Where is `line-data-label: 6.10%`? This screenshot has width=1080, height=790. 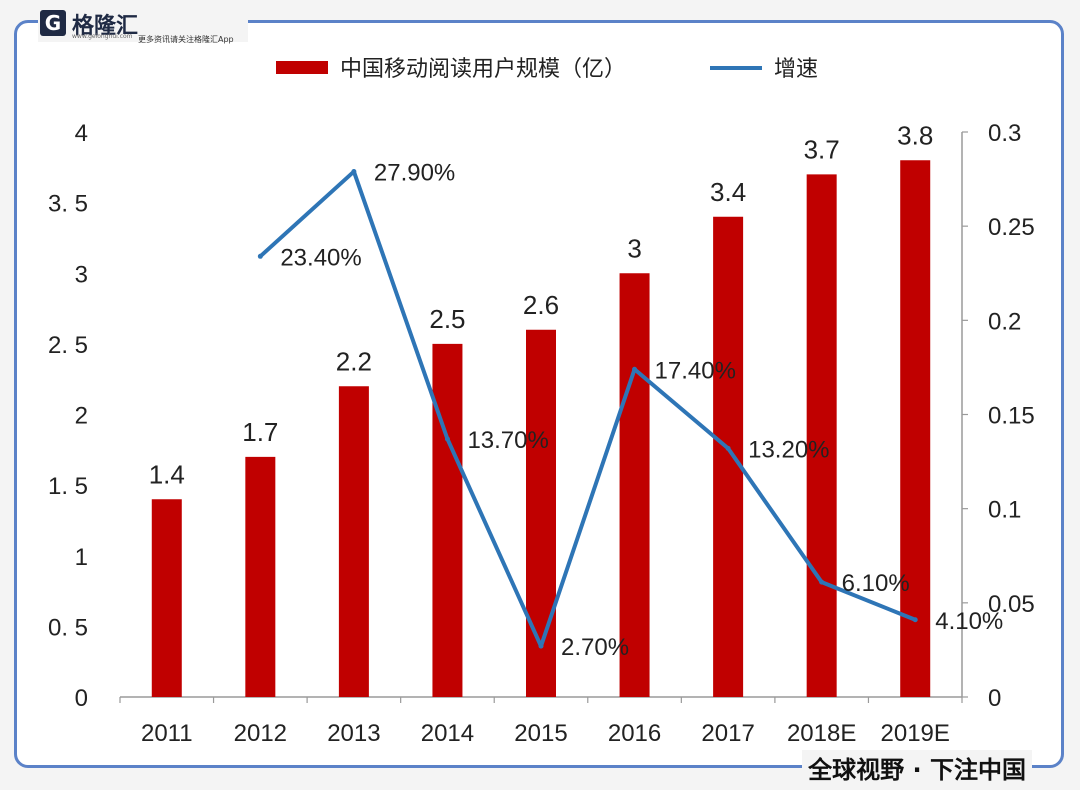
line-data-label: 6.10% is located at coordinates (876, 583).